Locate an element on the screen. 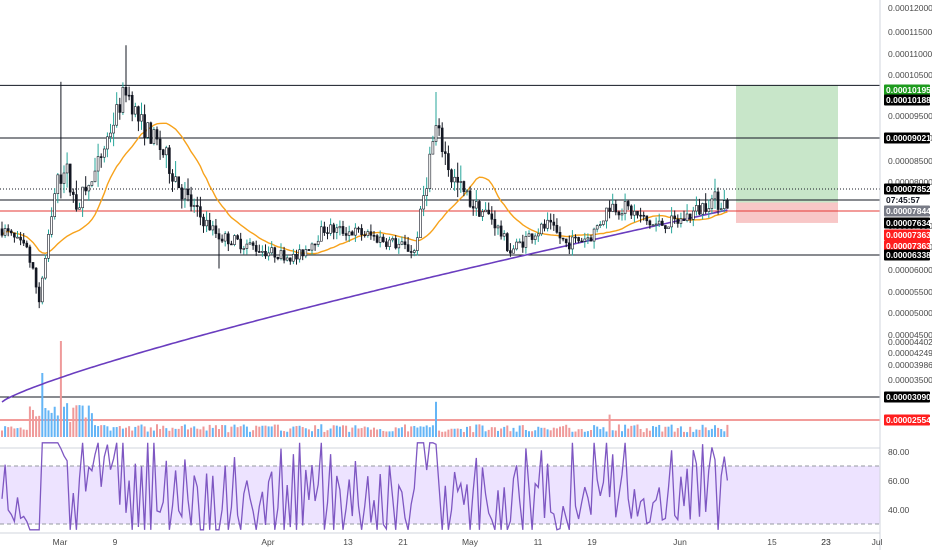 The height and width of the screenshot is (550, 932). price-tick-label: 0.00006000 is located at coordinates (910, 270).